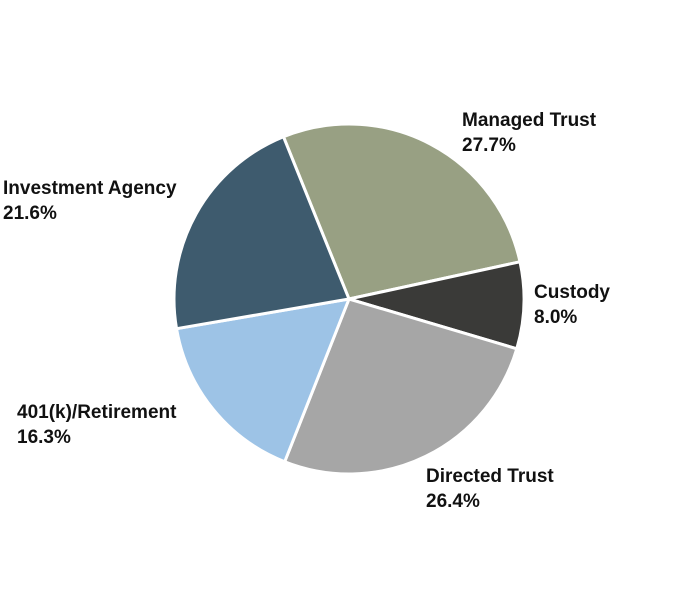 This screenshot has height=600, width=700. What do you see at coordinates (529, 120) in the screenshot?
I see `slice-category-label: Managed Trust` at bounding box center [529, 120].